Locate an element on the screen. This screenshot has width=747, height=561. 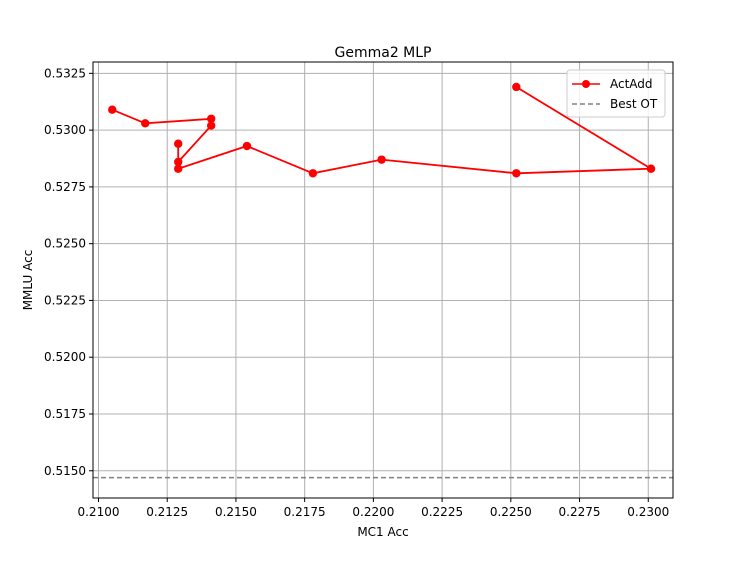
legend-box is located at coordinates (616, 93).